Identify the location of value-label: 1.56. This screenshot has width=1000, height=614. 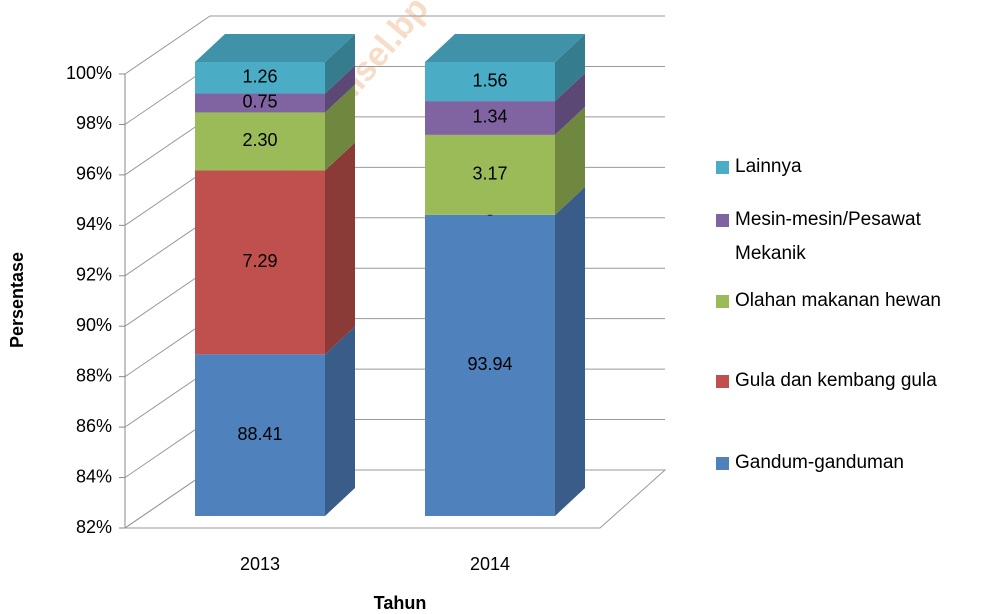
(489, 80).